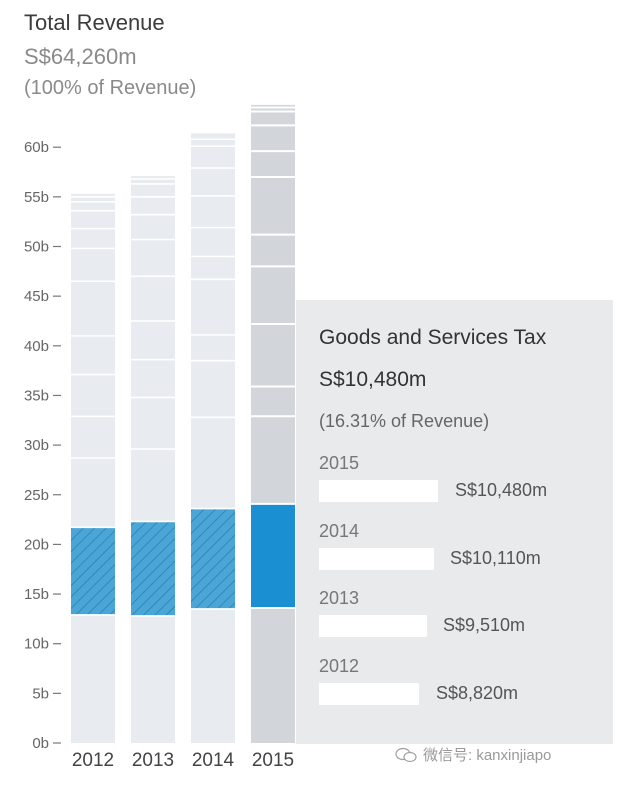  I want to click on x-tick-label: 2015, so click(273, 760).